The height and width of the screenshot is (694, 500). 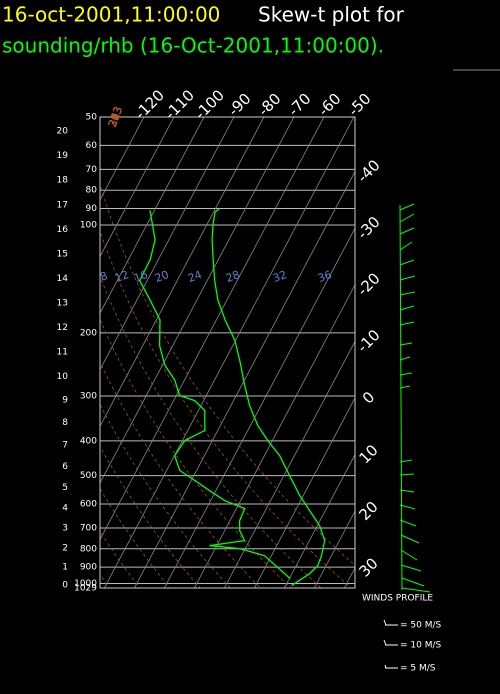 I want to click on height-tick-label: 6, so click(x=65, y=467).